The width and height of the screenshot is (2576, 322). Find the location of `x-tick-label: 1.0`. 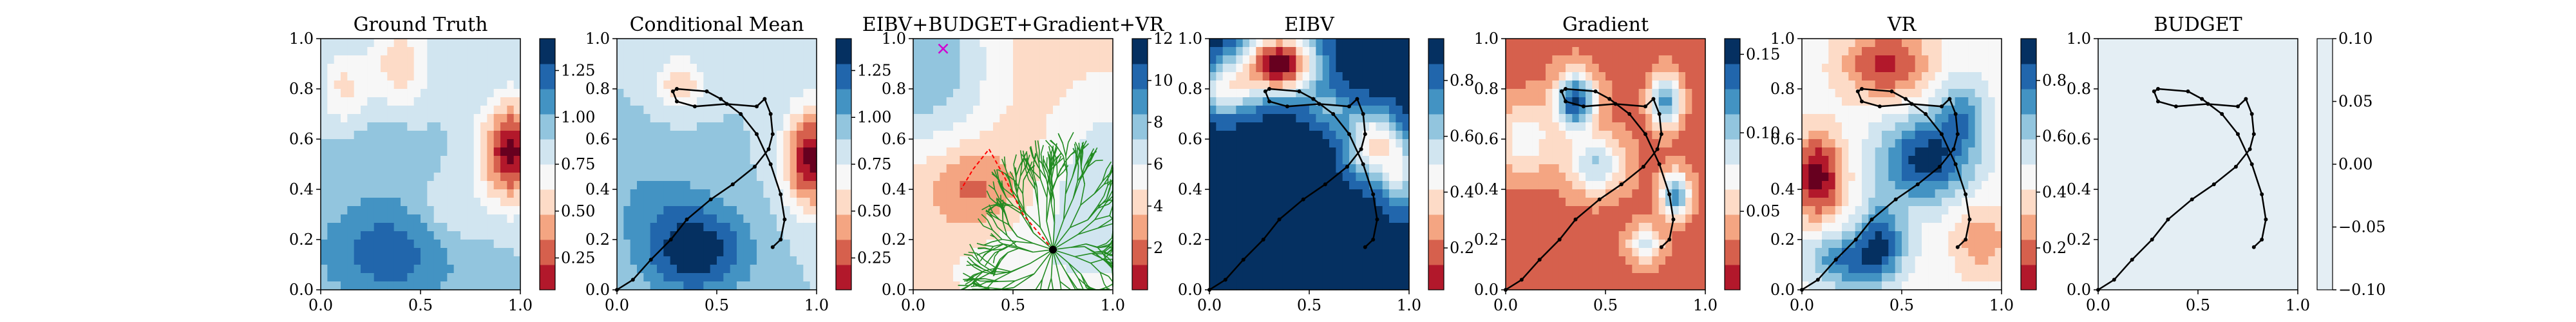

x-tick-label: 1.0 is located at coordinates (1409, 305).